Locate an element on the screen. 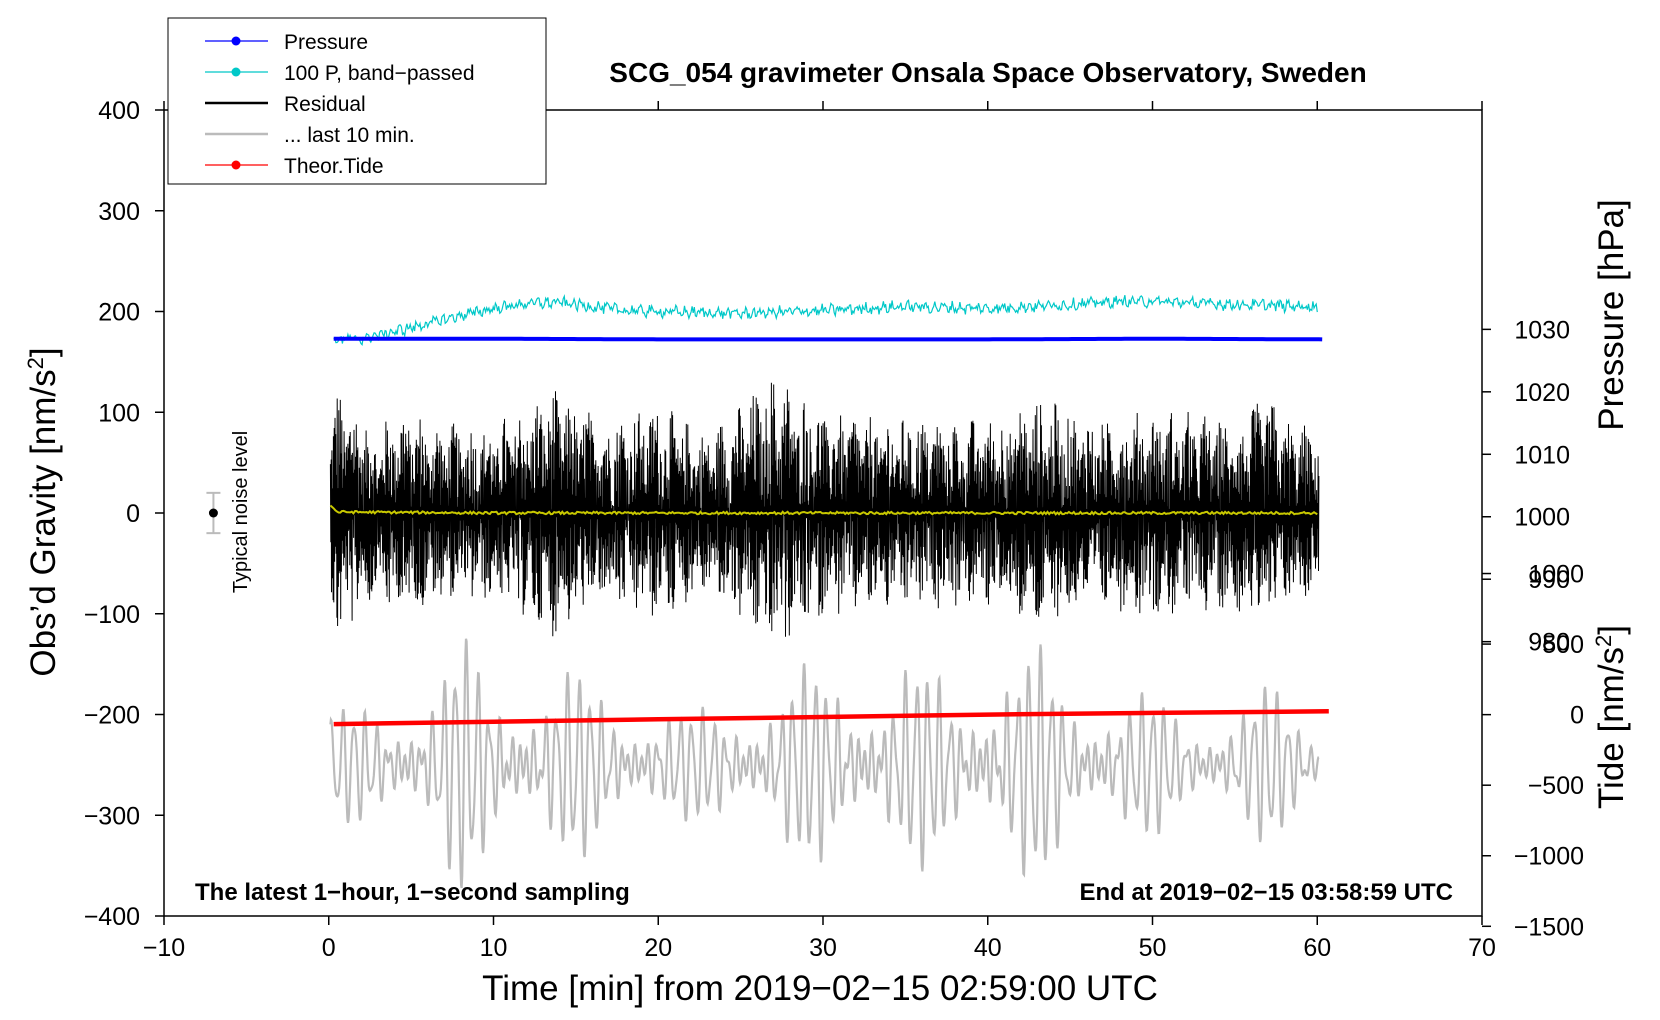 The height and width of the screenshot is (1020, 1660). pressure-tick-label: 1030 is located at coordinates (1542, 330).